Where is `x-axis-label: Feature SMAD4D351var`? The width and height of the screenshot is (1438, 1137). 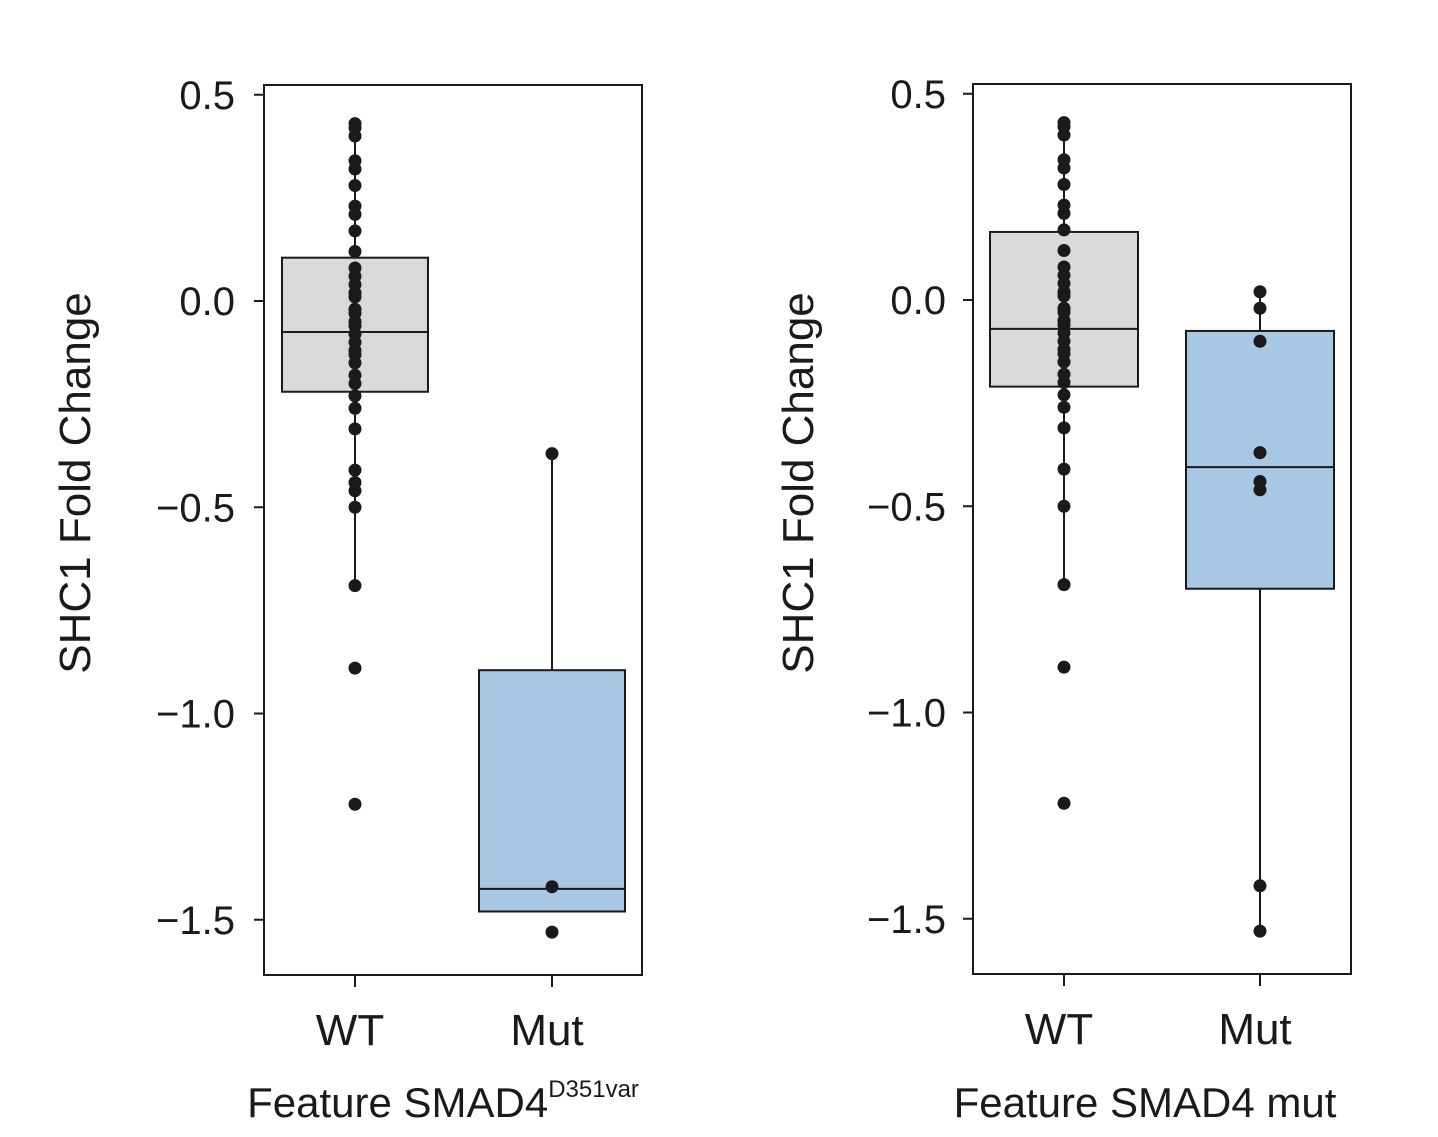
x-axis-label: Feature SMAD4D351var is located at coordinates (443, 1101).